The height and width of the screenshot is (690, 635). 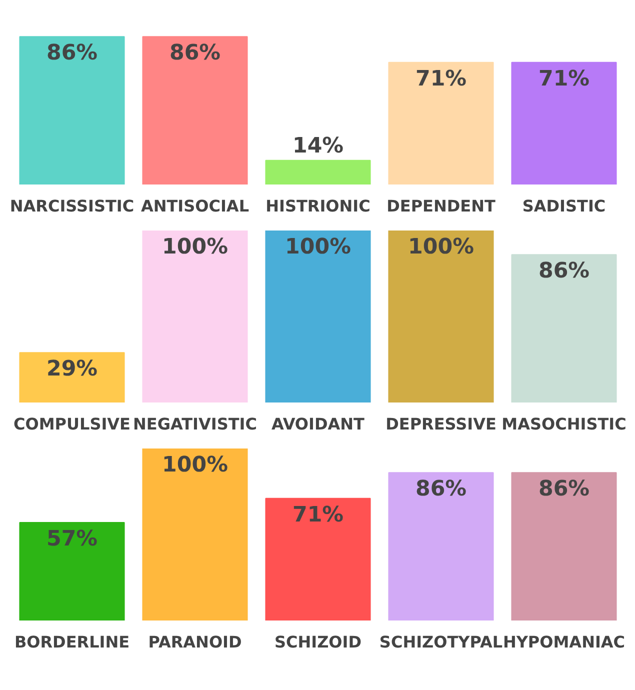 What do you see at coordinates (72, 539) in the screenshot?
I see `data-label: 57%` at bounding box center [72, 539].